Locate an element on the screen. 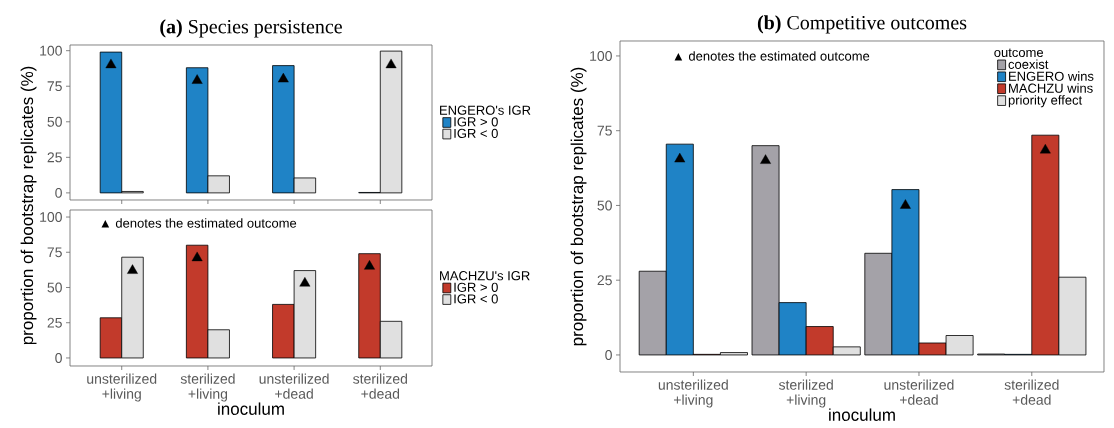 The height and width of the screenshot is (428, 1114). legend-label: MACHZU wins is located at coordinates (1051, 88).